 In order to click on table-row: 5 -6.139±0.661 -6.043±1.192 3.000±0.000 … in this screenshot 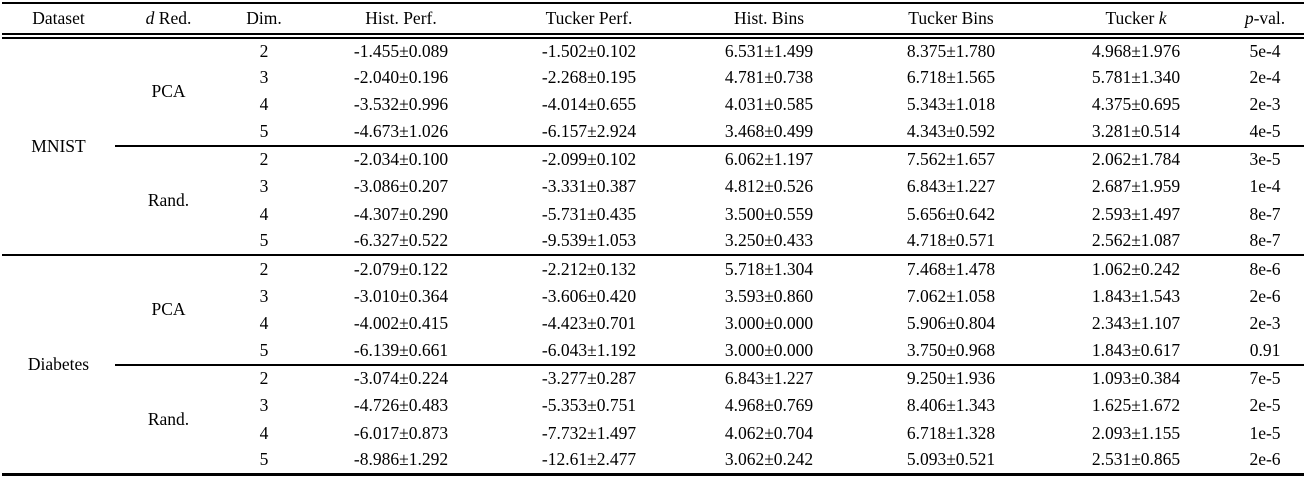, I will do `click(653, 350)`.